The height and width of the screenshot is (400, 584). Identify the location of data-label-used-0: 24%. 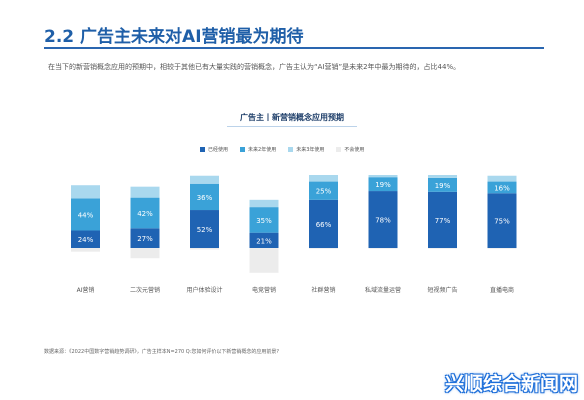
(86, 240).